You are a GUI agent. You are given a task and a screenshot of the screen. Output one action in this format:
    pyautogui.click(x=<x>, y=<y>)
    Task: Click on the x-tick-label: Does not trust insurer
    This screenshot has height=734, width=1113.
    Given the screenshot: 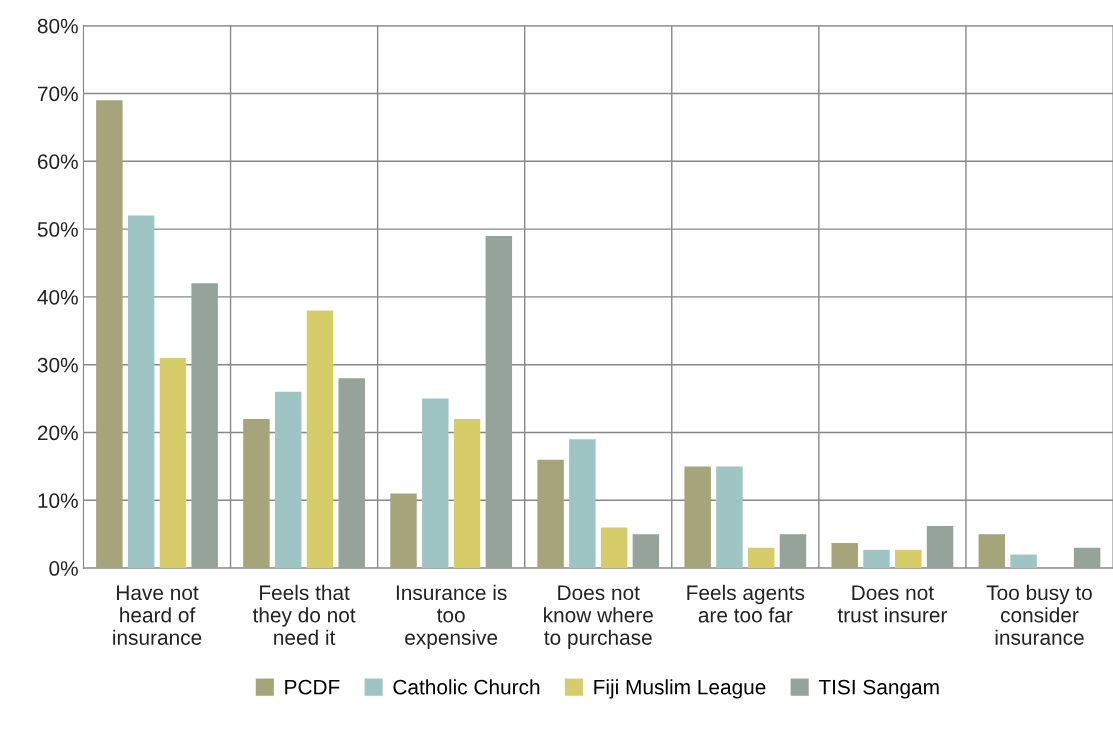 What is the action you would take?
    pyautogui.click(x=892, y=604)
    